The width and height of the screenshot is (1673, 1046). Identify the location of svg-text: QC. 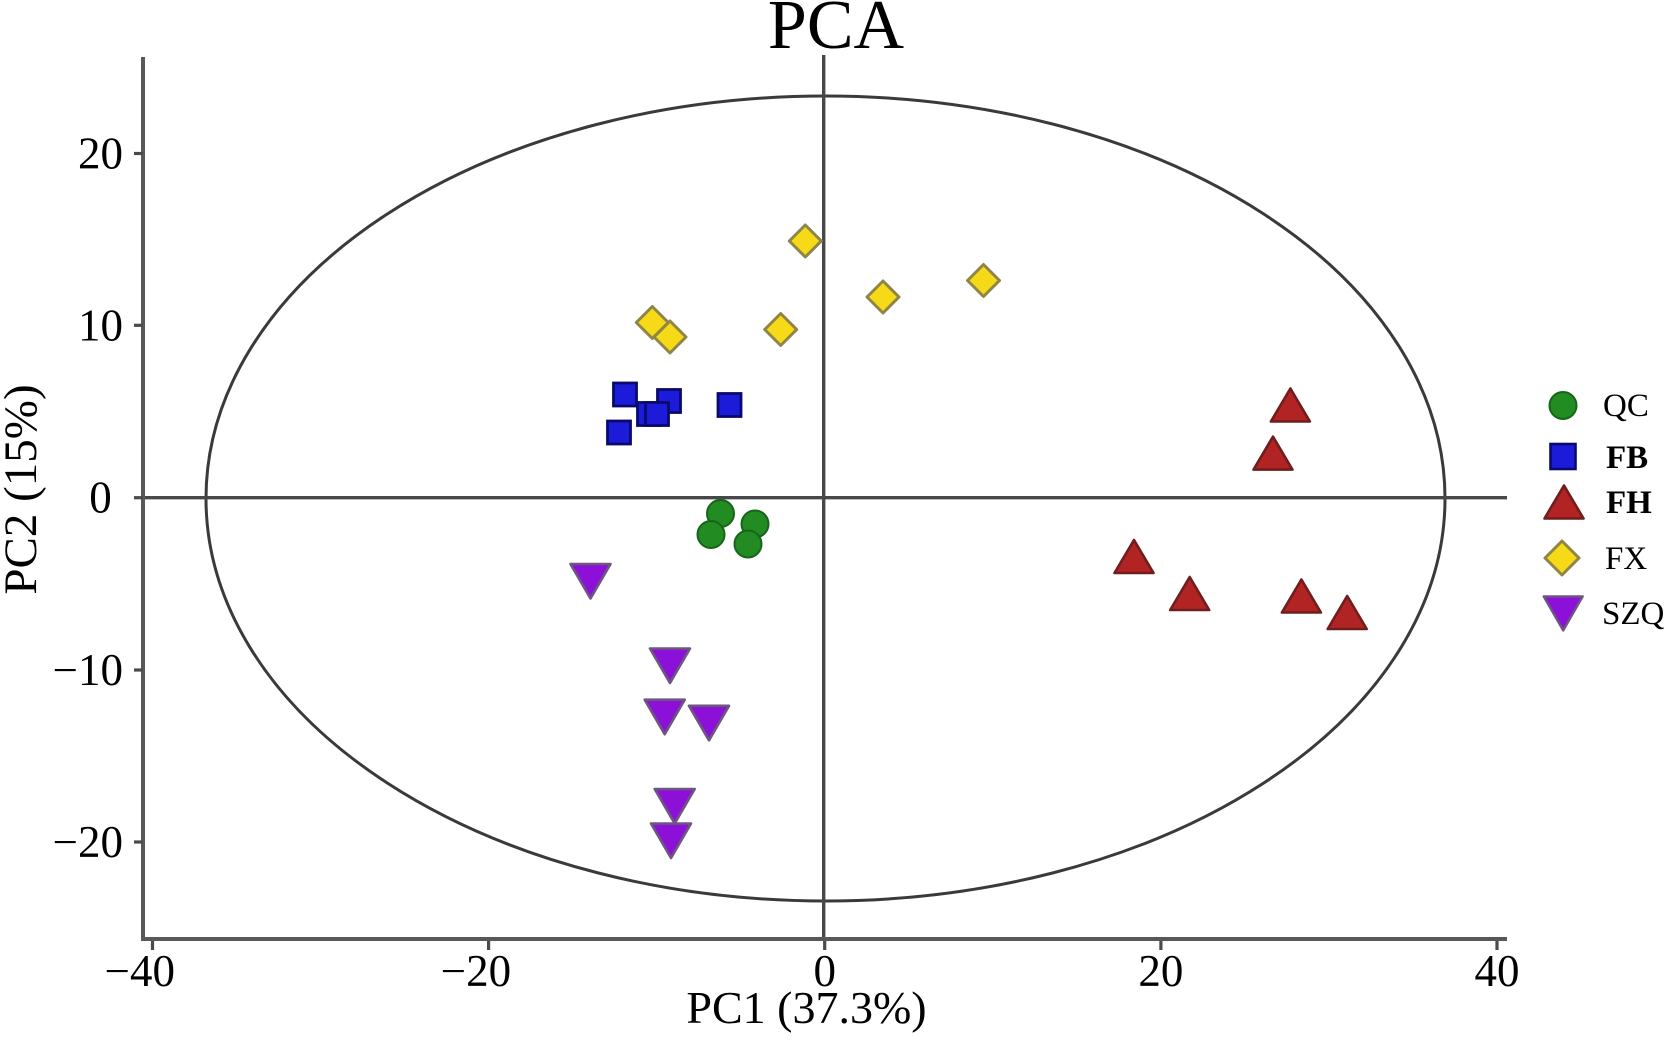
(1626, 406).